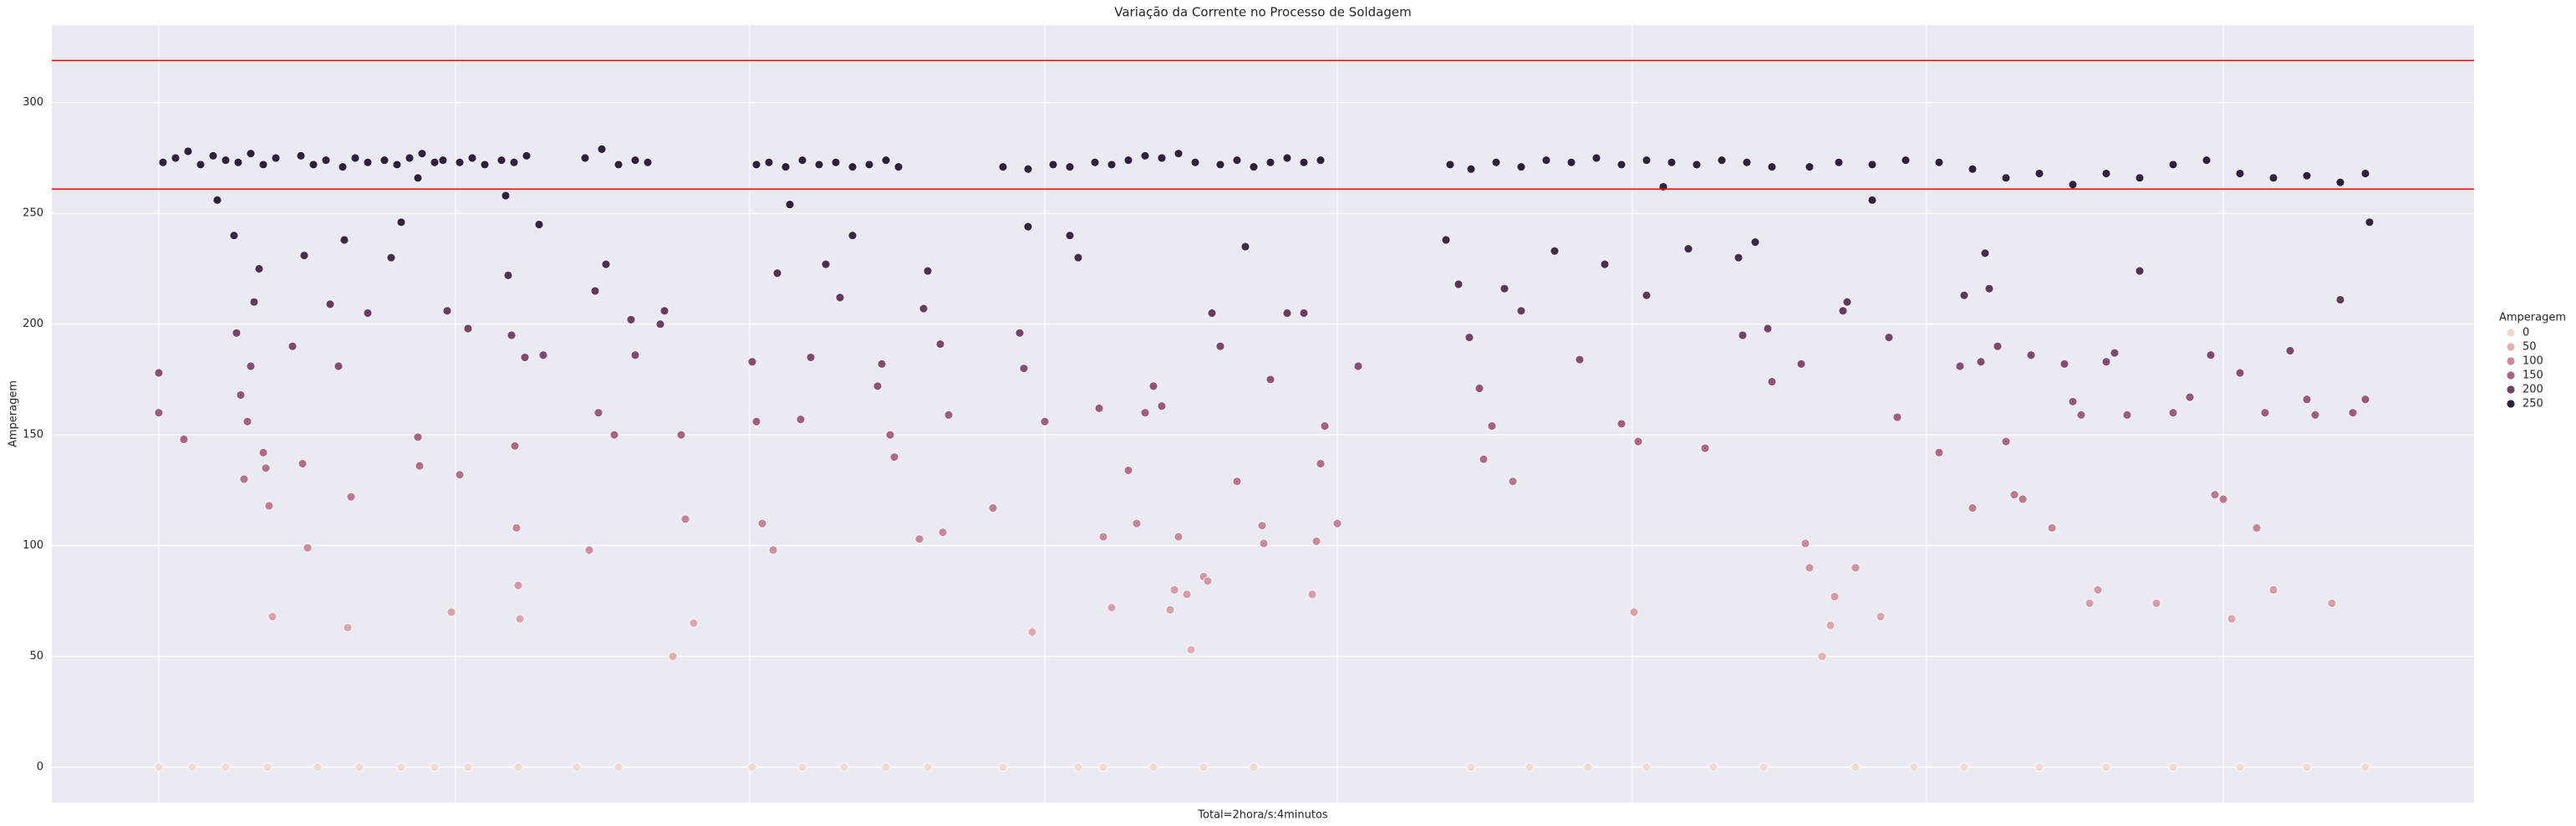 The image size is (2576, 826). What do you see at coordinates (33, 102) in the screenshot?
I see `y-tick-label: 300` at bounding box center [33, 102].